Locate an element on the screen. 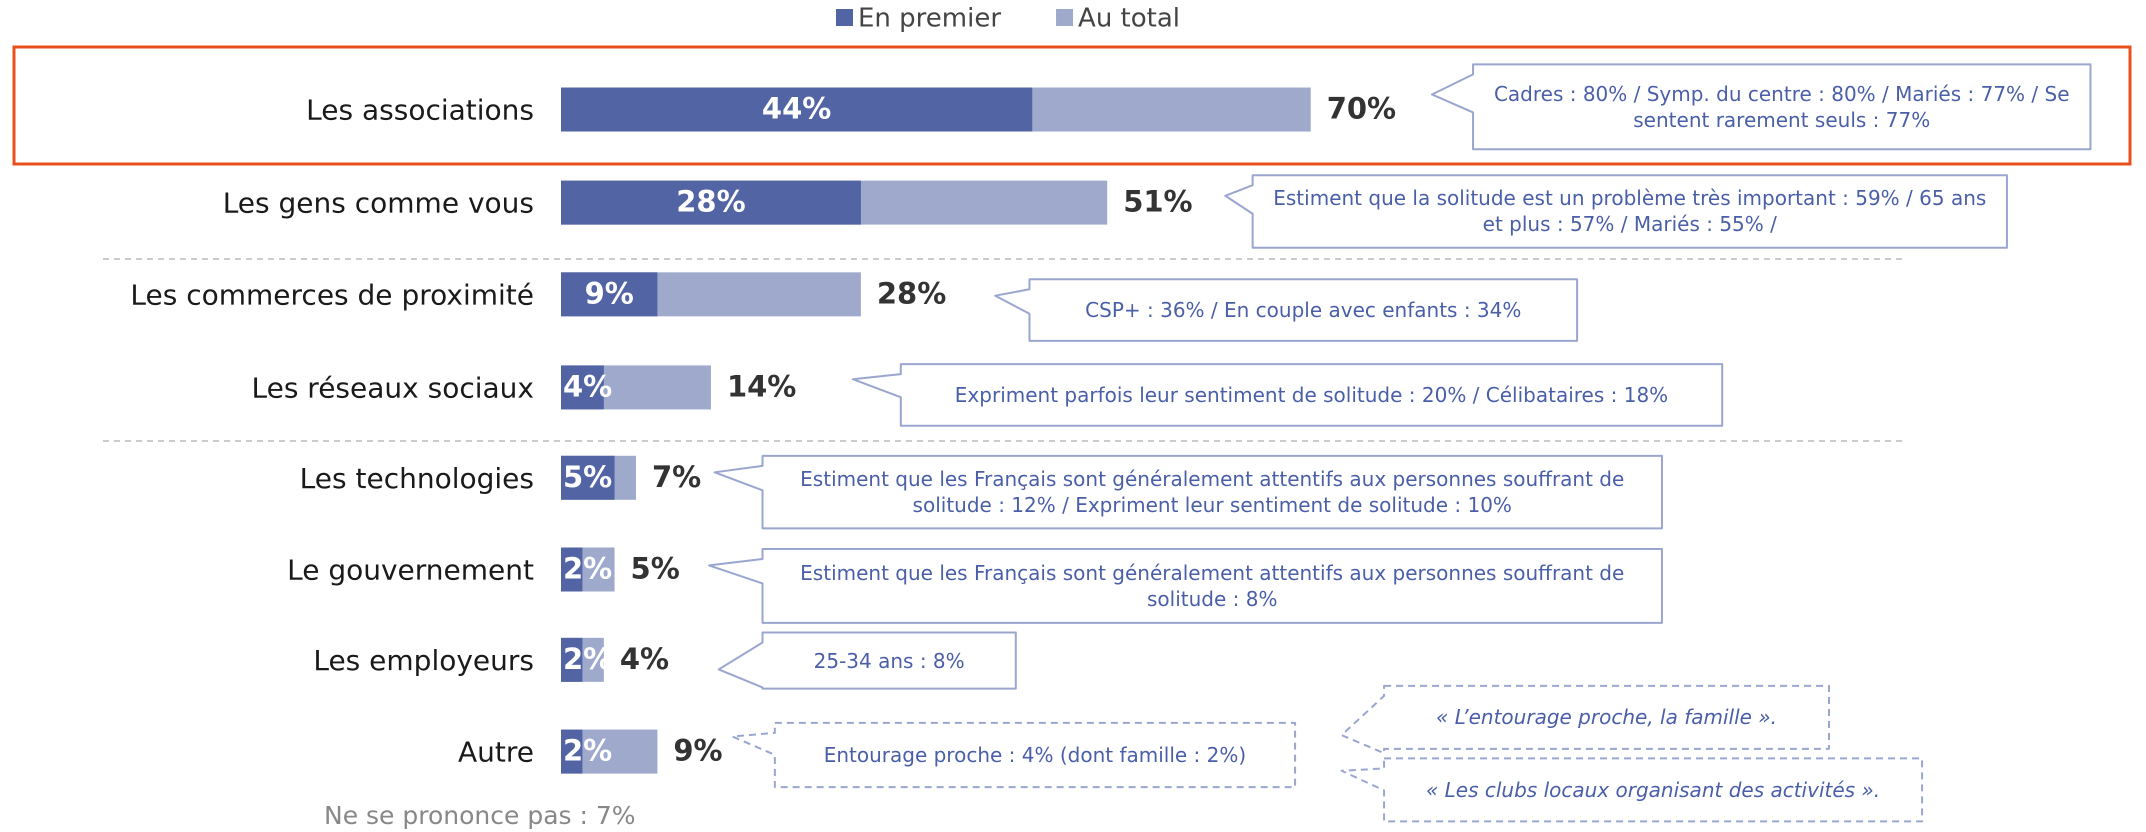  value-label: 44% is located at coordinates (796, 109).